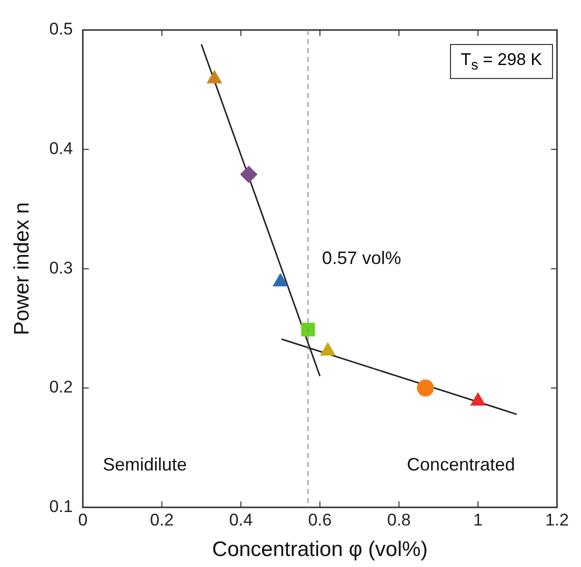 Image resolution: width=581 pixels, height=567 pixels. What do you see at coordinates (320, 520) in the screenshot?
I see `x-tick-label: 0.6` at bounding box center [320, 520].